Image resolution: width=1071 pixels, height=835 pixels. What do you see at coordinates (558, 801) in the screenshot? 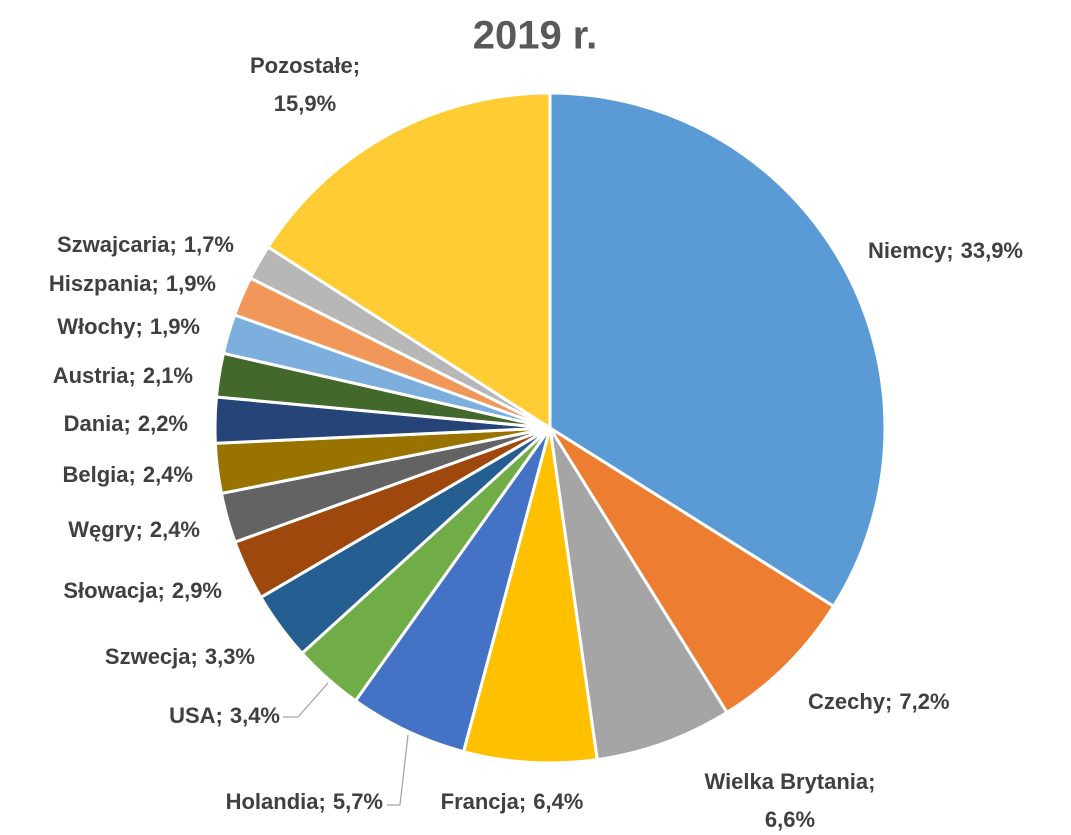
I see `label-value: 6,4%` at bounding box center [558, 801].